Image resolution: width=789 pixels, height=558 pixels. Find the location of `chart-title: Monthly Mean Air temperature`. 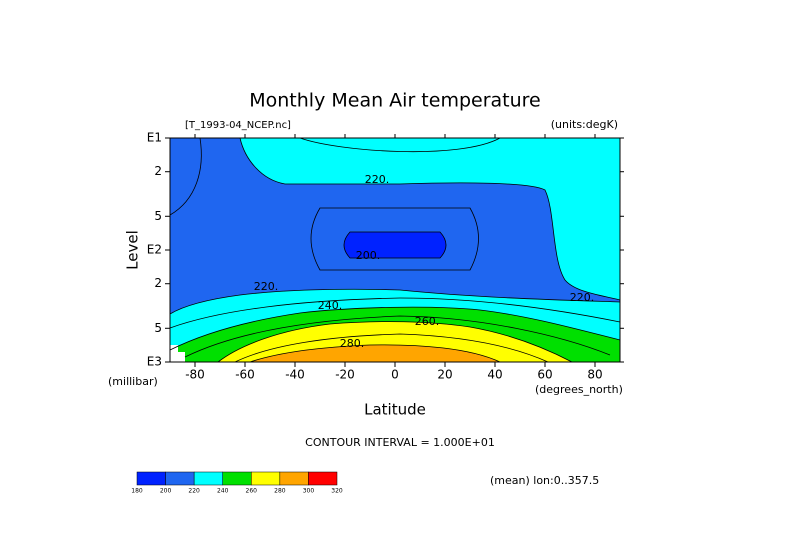

chart-title: Monthly Mean Air temperature is located at coordinates (394, 101).